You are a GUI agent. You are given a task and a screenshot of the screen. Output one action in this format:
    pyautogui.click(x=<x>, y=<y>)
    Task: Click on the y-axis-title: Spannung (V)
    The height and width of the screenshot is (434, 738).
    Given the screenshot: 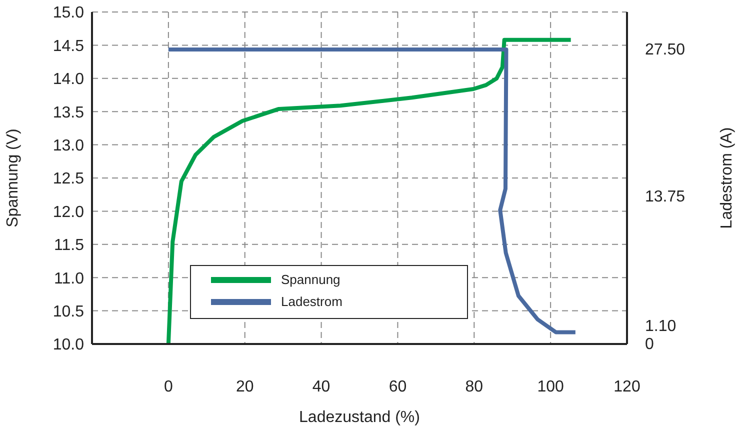 What is the action you would take?
    pyautogui.click(x=13, y=178)
    